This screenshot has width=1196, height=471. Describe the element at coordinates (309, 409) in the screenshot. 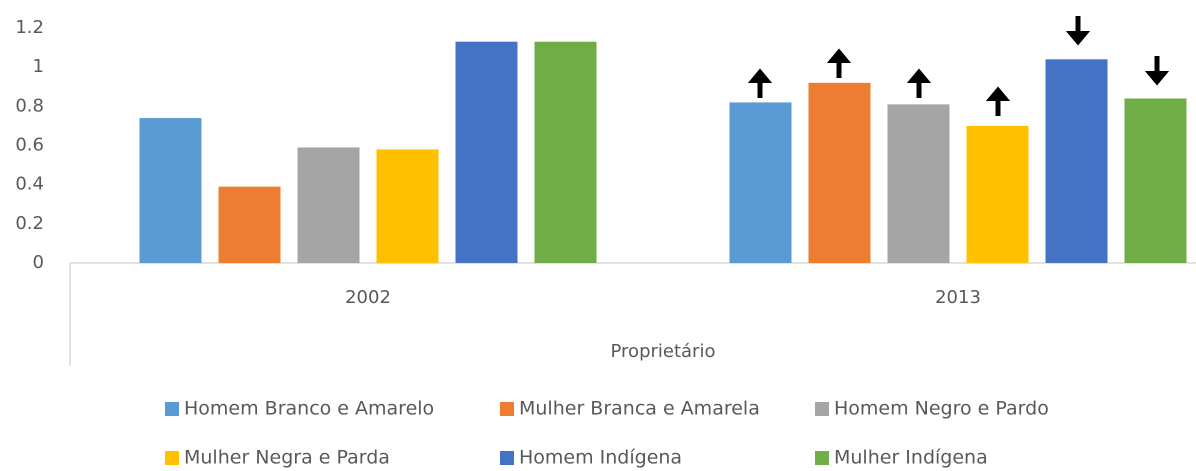

I see `legend-label: Homem Branco e Amarelo` at that location.